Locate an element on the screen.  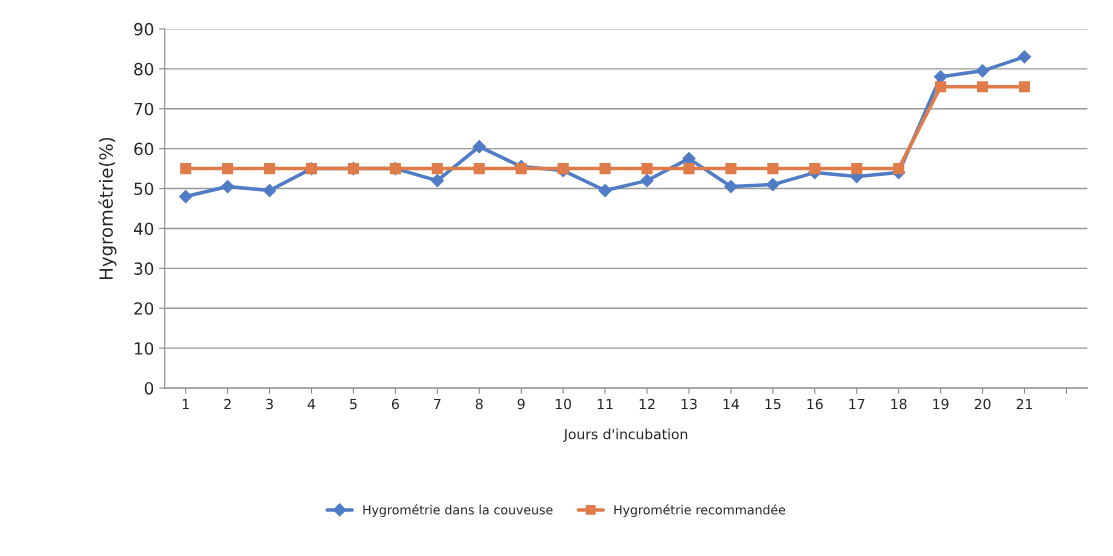
x-tick-label: 15 is located at coordinates (773, 404).